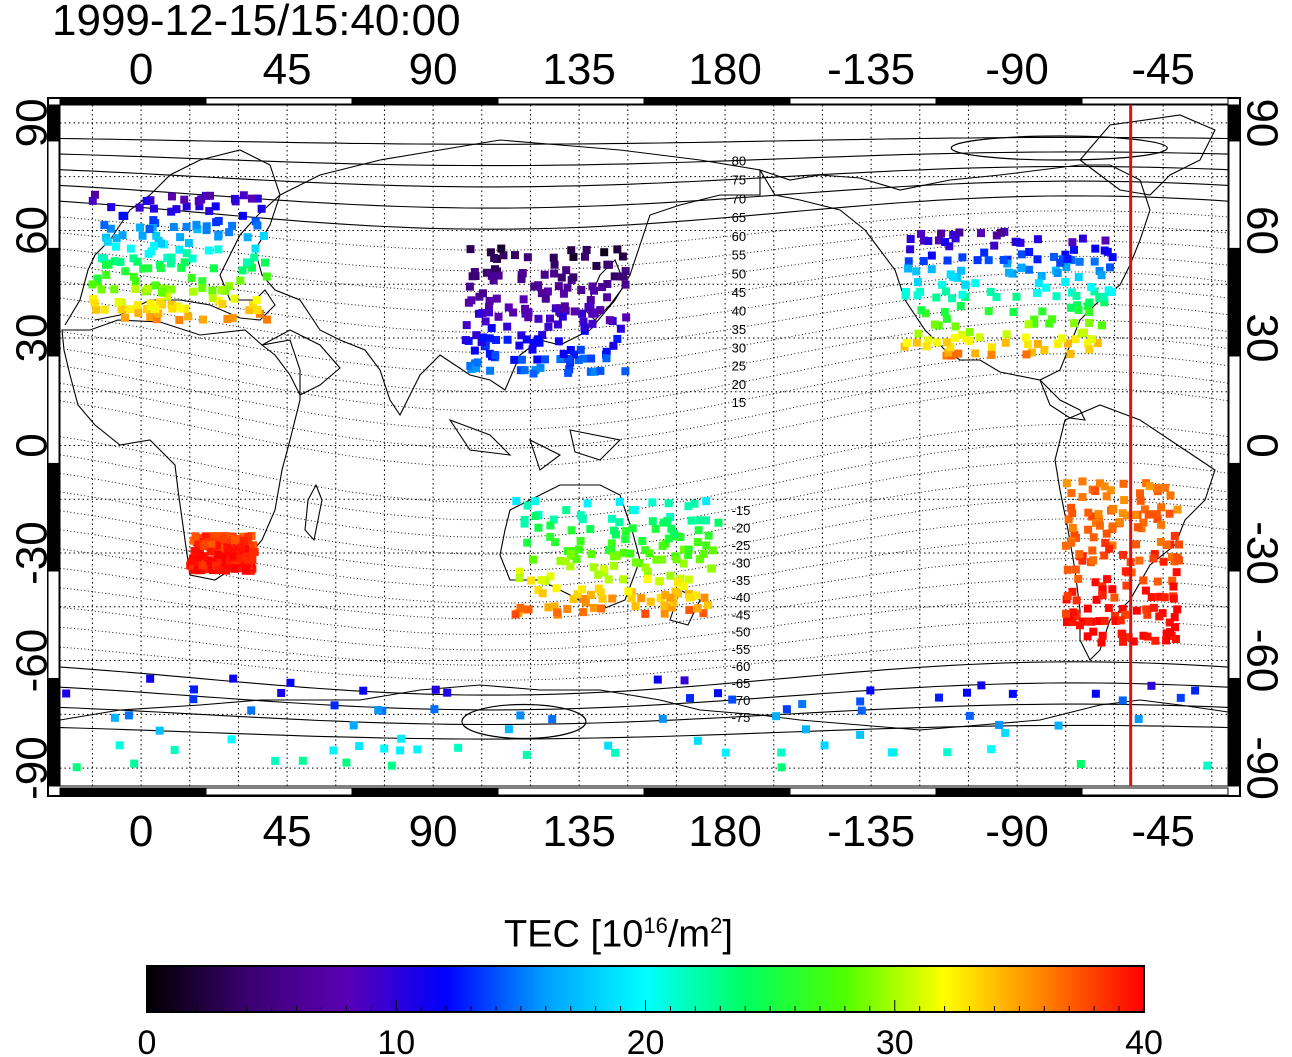  I want to click on magnetic-latitude-label: -45, so click(741, 614).